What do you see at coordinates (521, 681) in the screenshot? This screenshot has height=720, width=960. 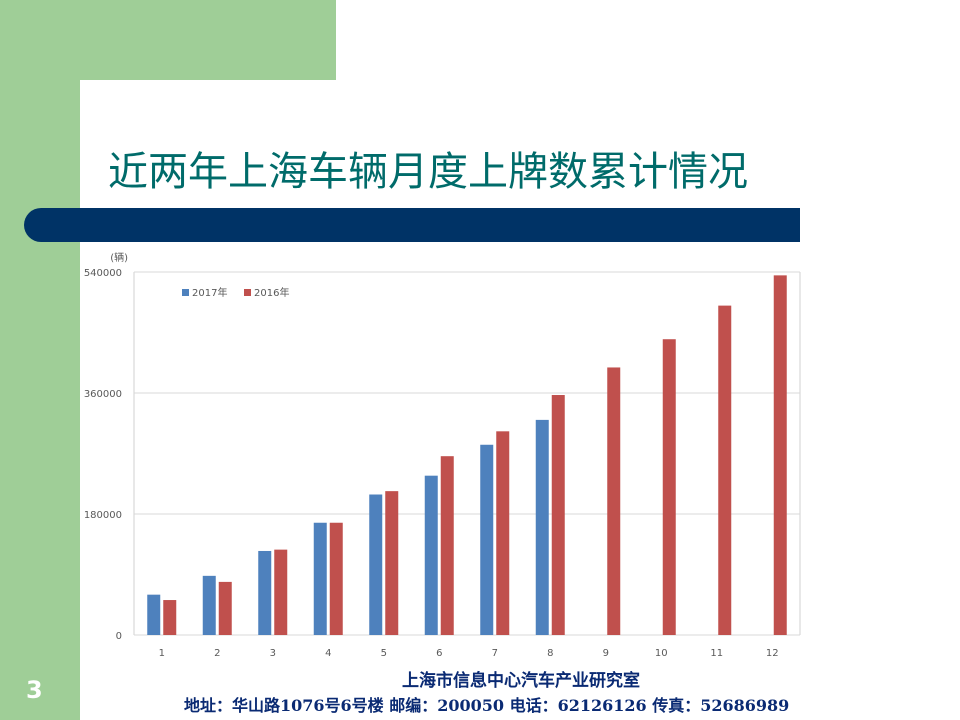 I see `footer-organization: 上海市信息中心汽车产业研究室` at bounding box center [521, 681].